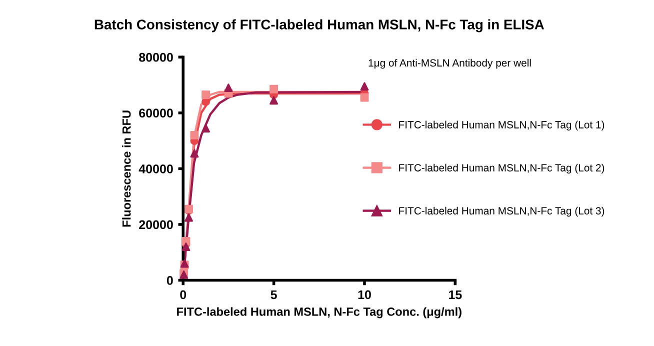 The height and width of the screenshot is (346, 654). Describe the element at coordinates (501, 211) in the screenshot. I see `legend-label: FITC-labeled Human MSLN,N-Fc Tag (Lot 3)` at that location.